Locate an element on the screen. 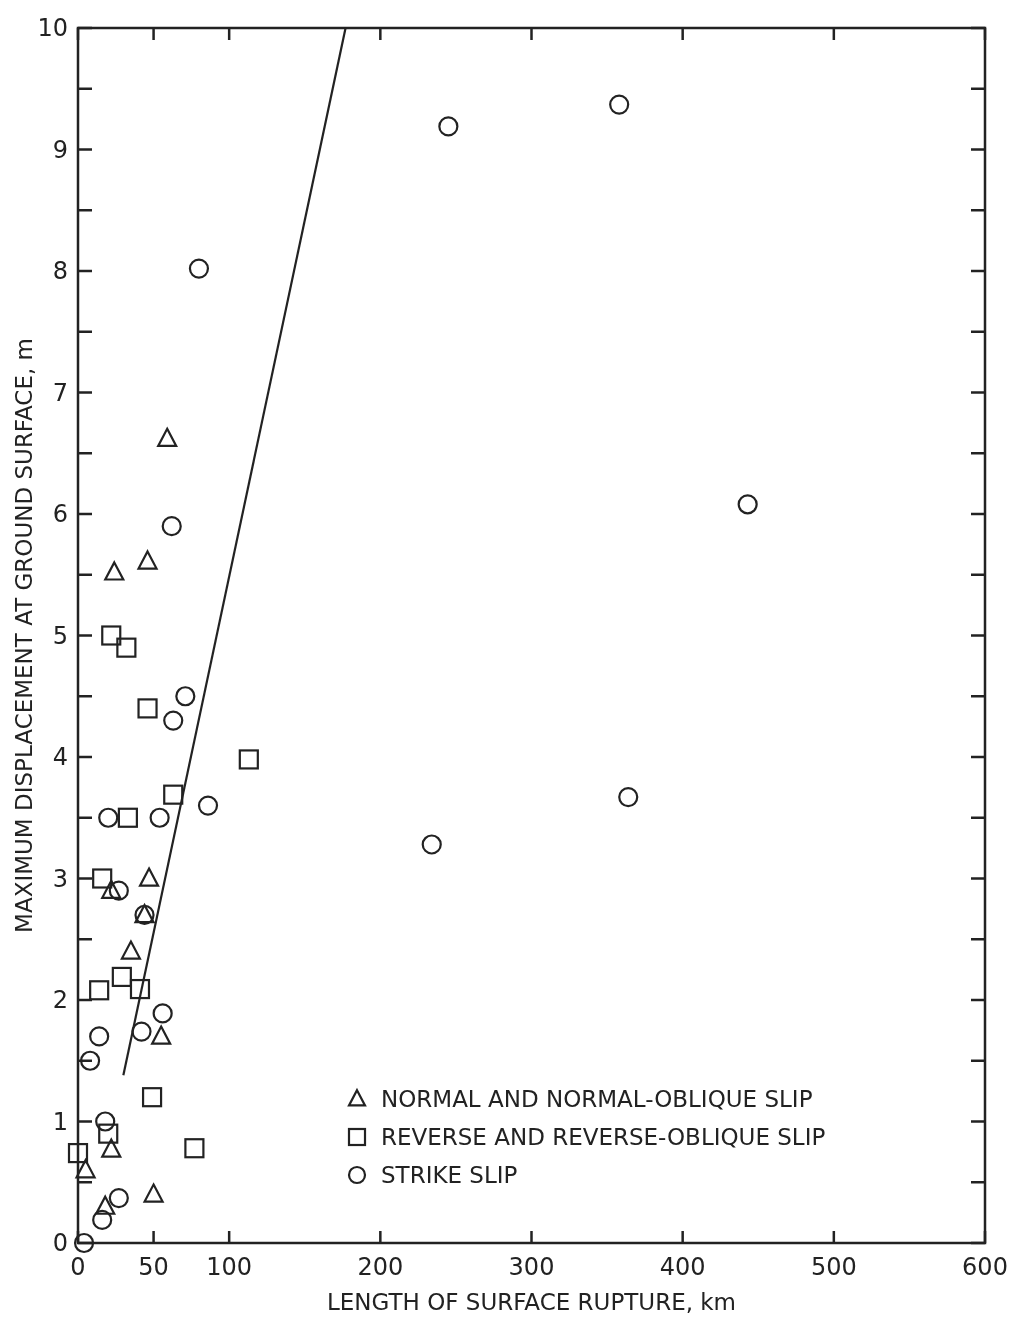 The height and width of the screenshot is (1328, 1033). x-tick-label: 300 is located at coordinates (531, 1267).